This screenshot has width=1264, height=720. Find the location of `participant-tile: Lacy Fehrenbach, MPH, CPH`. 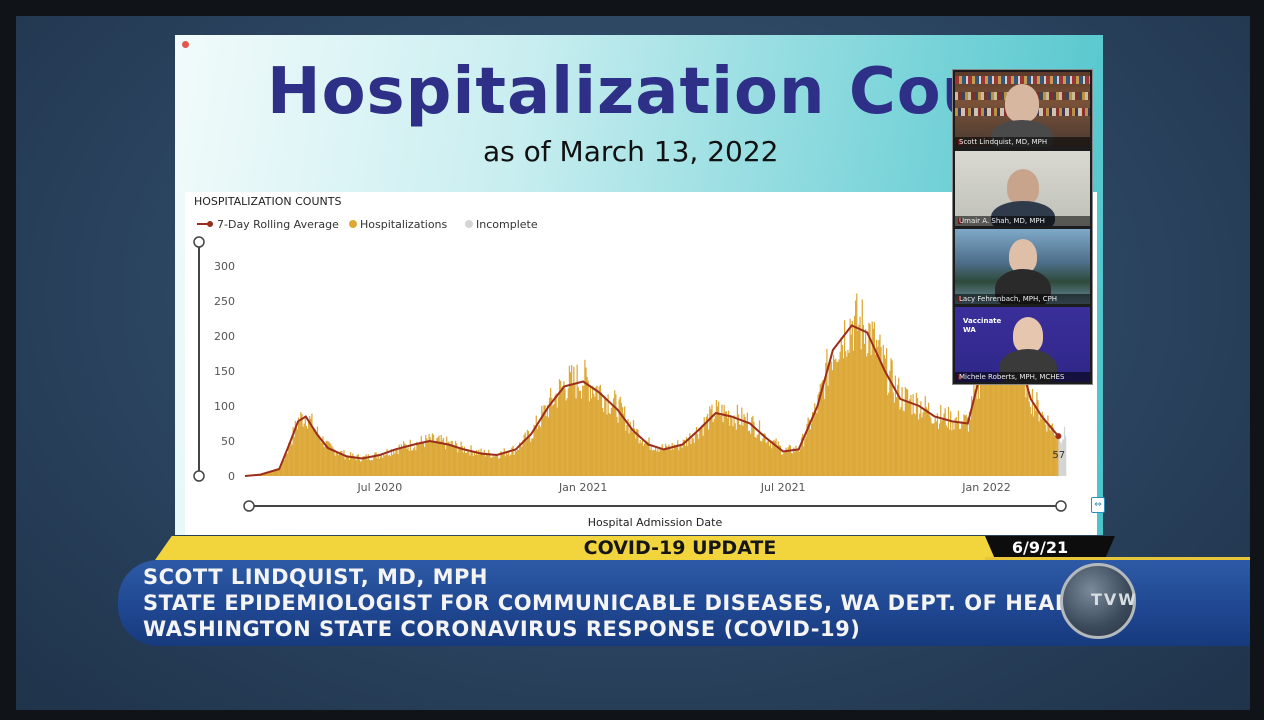

participant-tile: Lacy Fehrenbach, MPH, CPH is located at coordinates (1022, 266).